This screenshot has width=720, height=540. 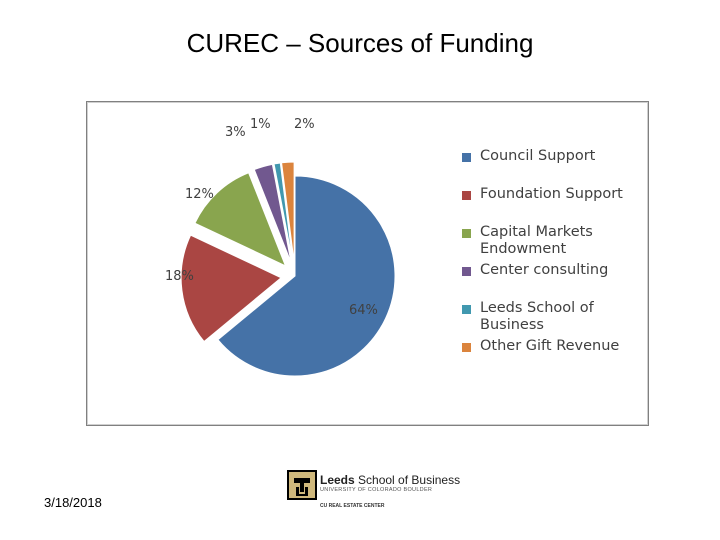 What do you see at coordinates (538, 156) in the screenshot?
I see `legend-label: Council Support` at bounding box center [538, 156].